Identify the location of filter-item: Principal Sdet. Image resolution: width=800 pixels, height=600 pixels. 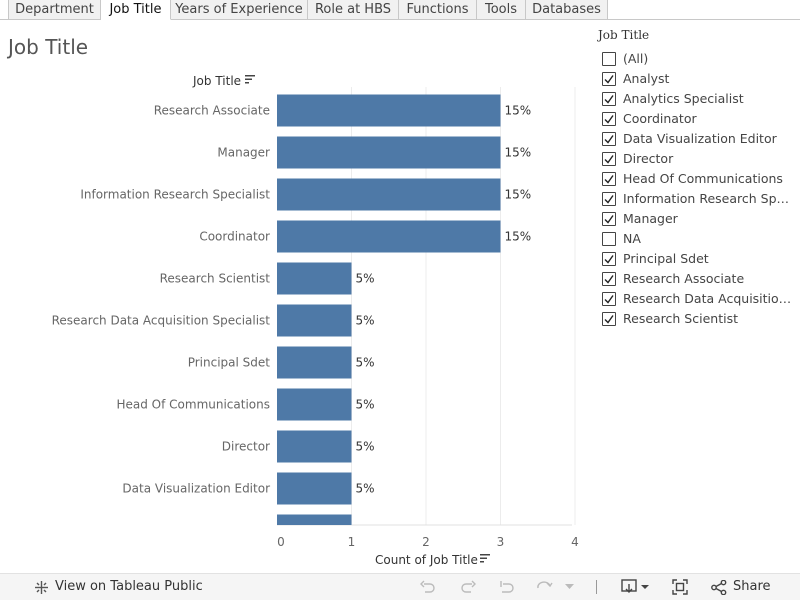
(699, 260).